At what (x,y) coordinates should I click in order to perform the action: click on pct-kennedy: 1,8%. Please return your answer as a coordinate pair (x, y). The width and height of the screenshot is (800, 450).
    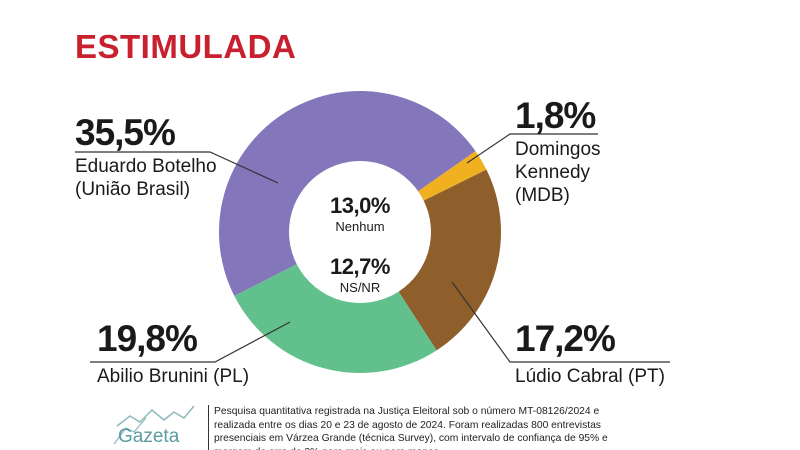
    Looking at the image, I should click on (555, 115).